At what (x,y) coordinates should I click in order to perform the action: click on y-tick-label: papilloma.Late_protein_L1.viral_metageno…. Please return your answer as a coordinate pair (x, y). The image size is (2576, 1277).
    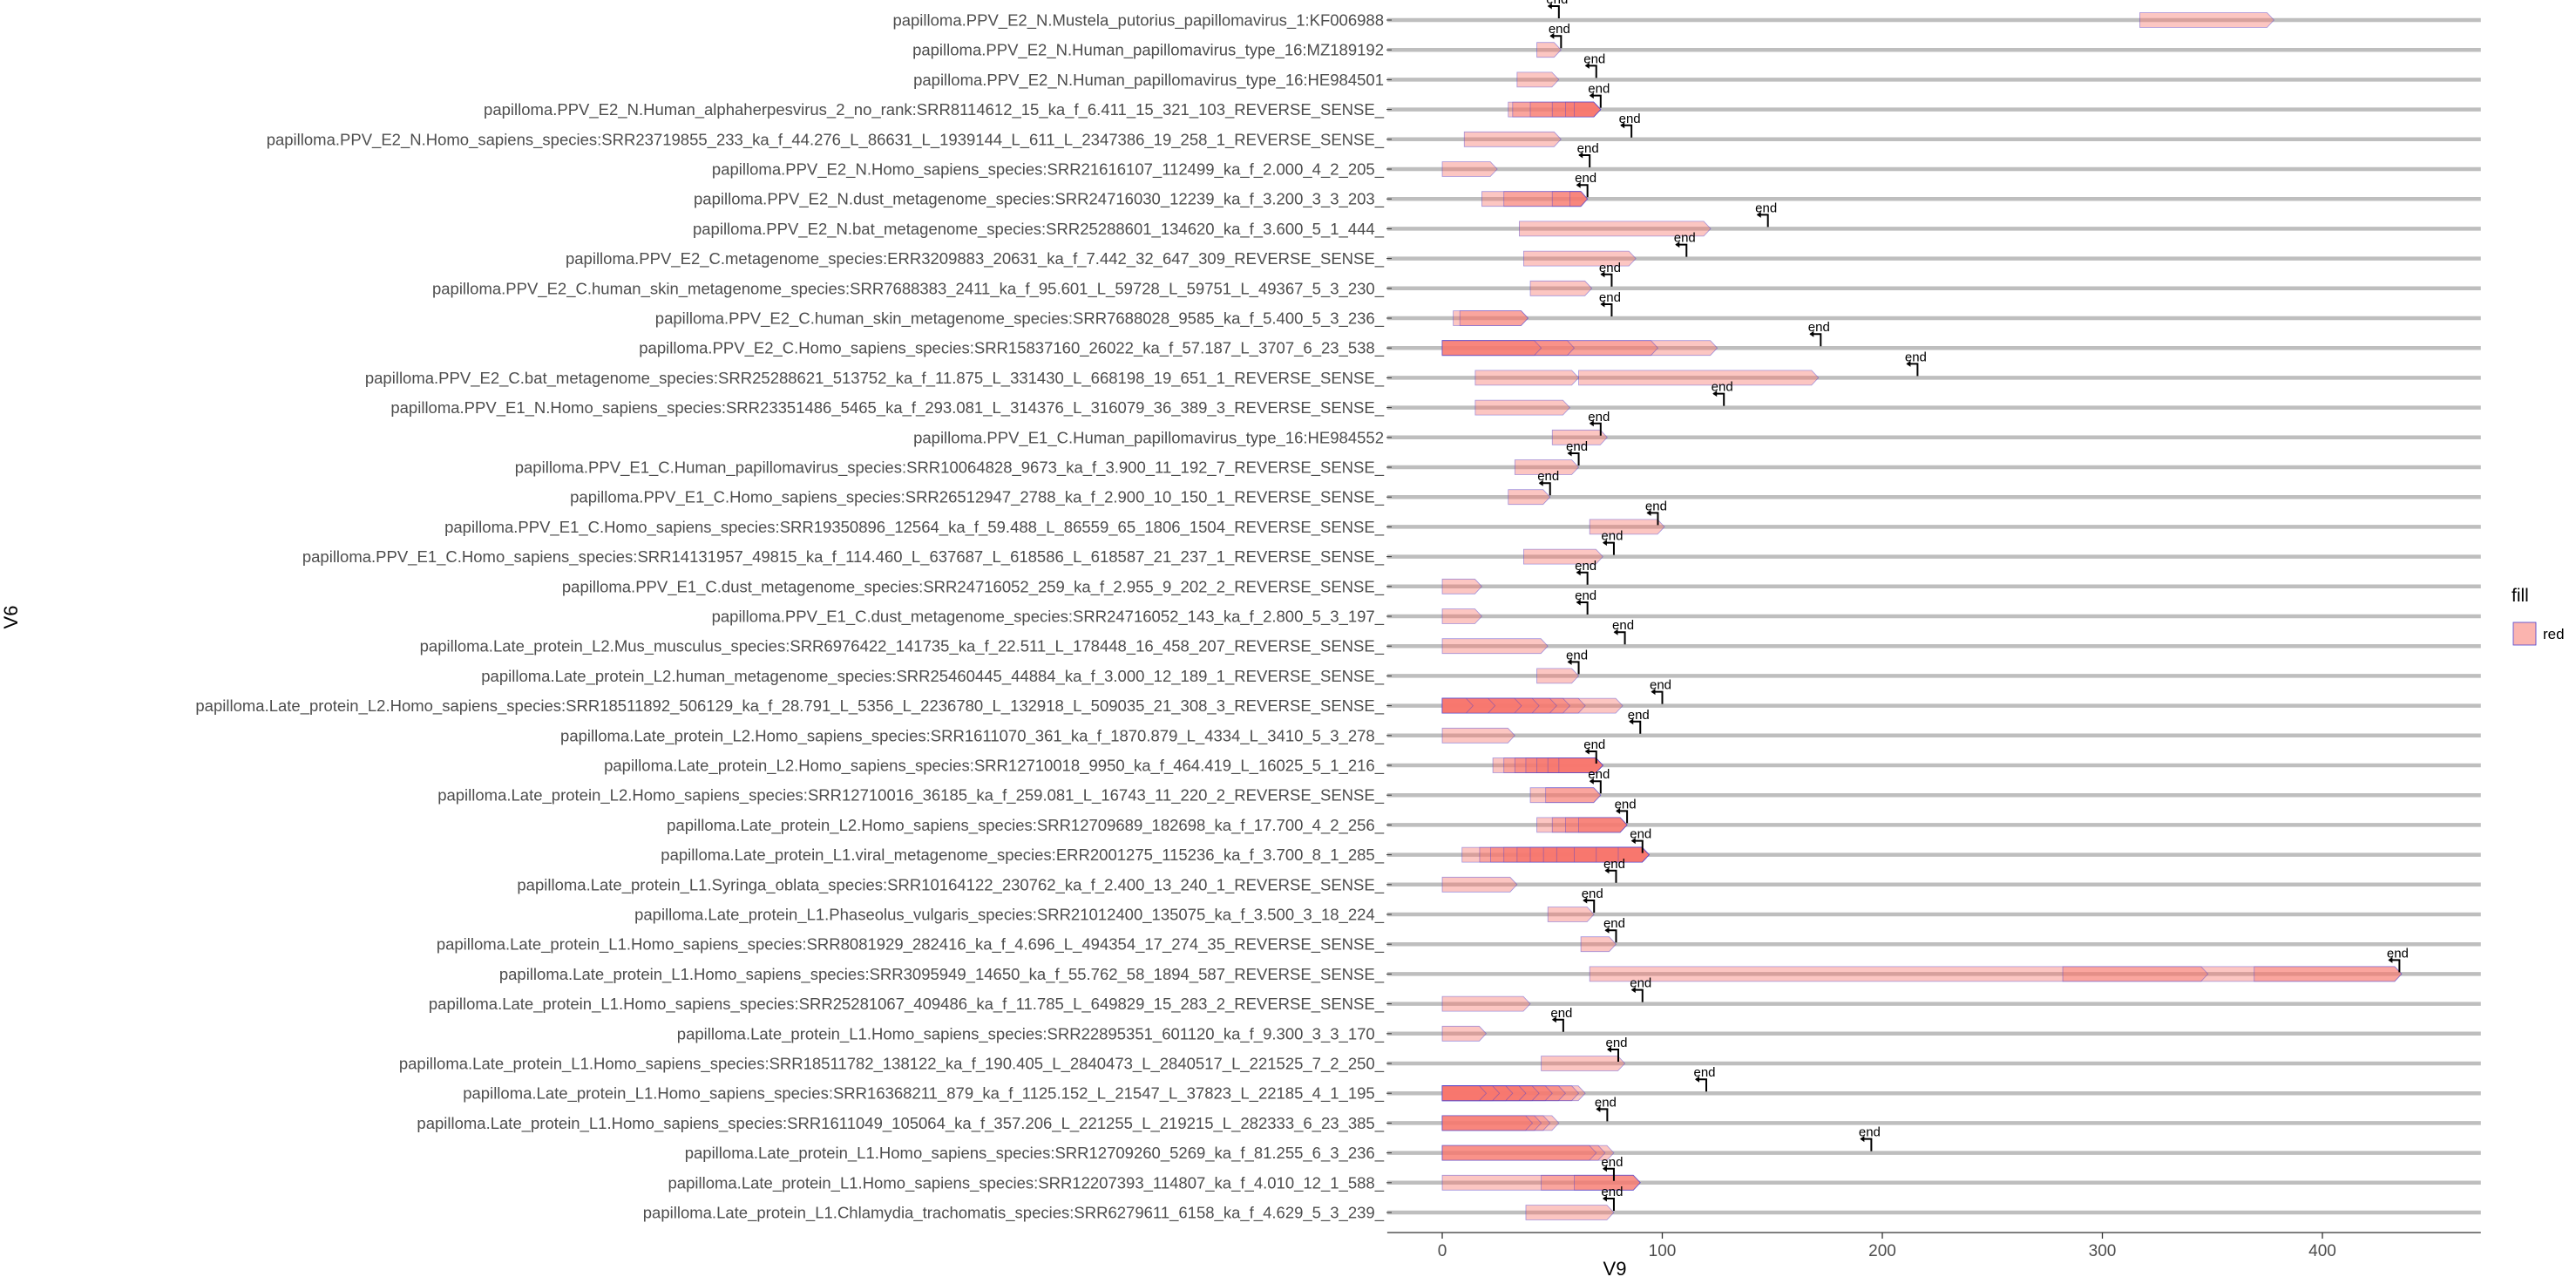
    Looking at the image, I should click on (1023, 856).